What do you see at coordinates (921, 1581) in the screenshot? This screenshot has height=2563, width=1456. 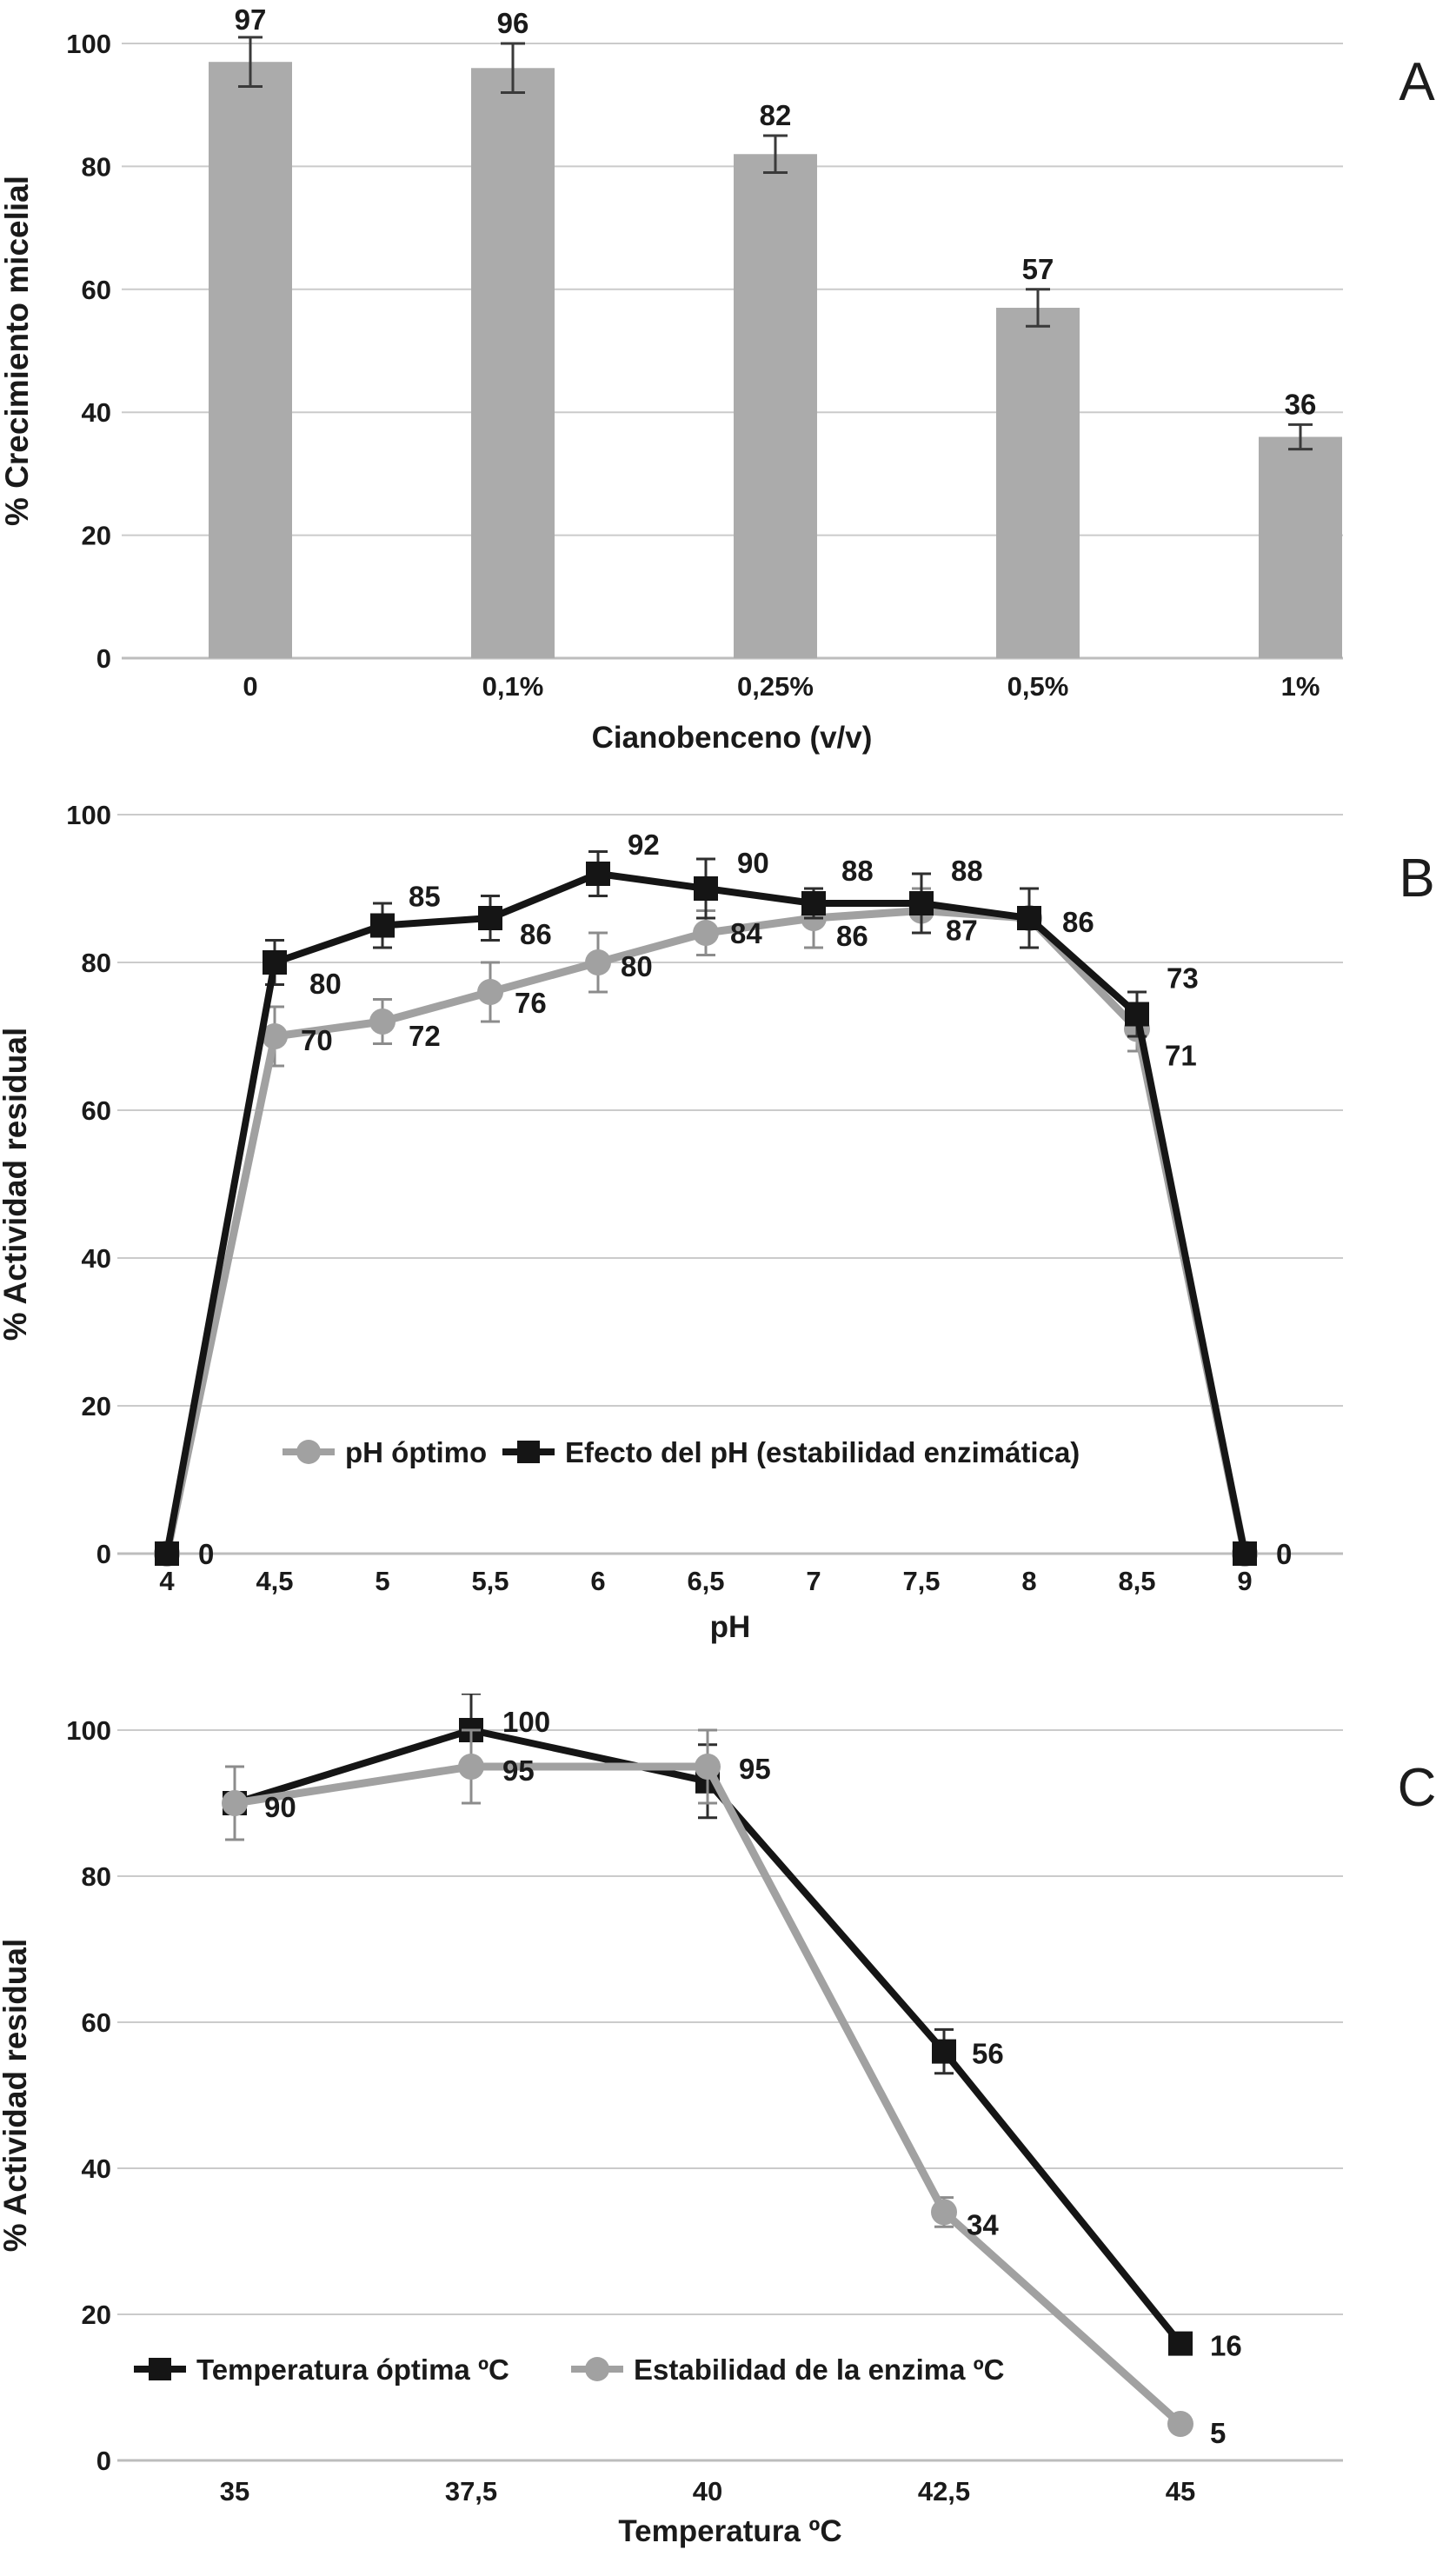 I see `svg-text: 7,5` at bounding box center [921, 1581].